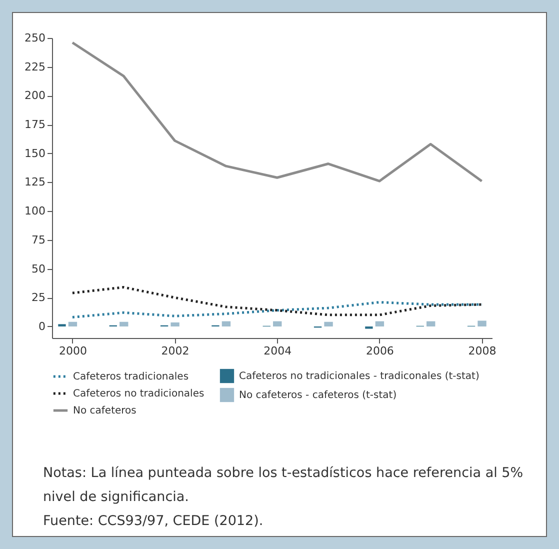  Describe the element at coordinates (318, 395) in the screenshot. I see `legend-label: No cafeteros - cafeteros (t-stat)` at that location.